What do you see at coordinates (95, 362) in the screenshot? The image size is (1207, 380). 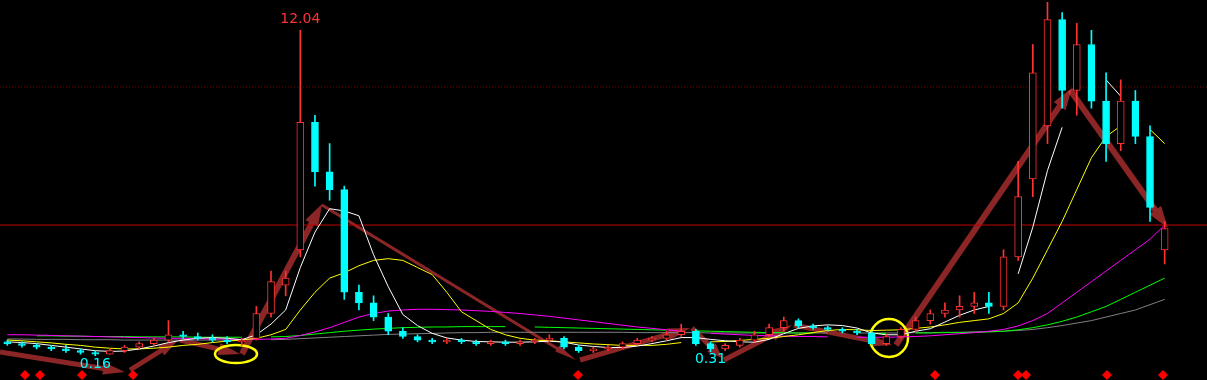 I see `annotation: 0.16` at bounding box center [95, 362].